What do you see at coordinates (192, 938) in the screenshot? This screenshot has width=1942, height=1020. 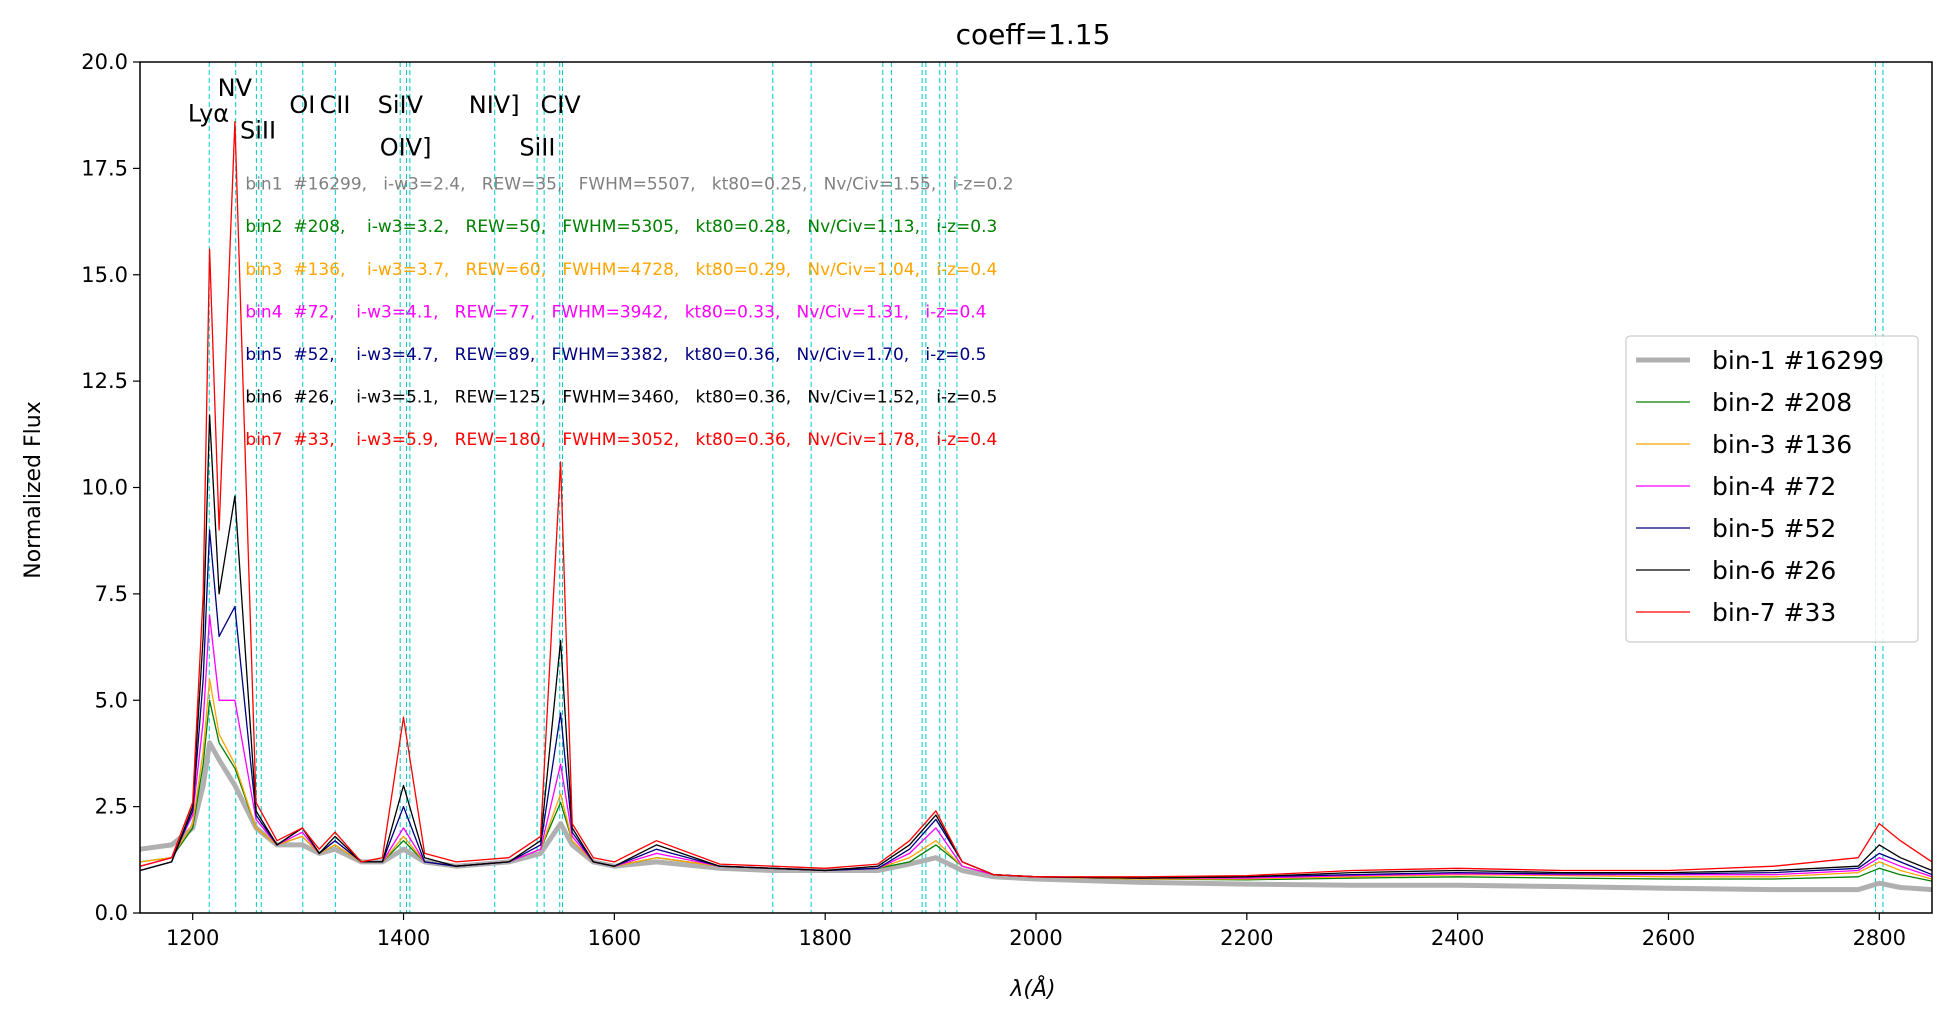 I see `x-tick-label: 1200` at bounding box center [192, 938].